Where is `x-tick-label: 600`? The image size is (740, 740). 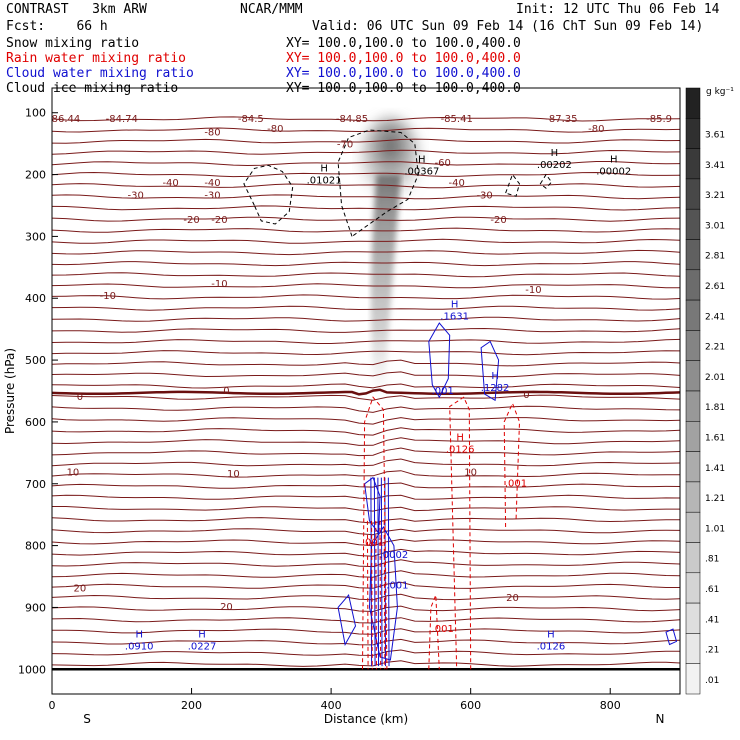 x-tick-label: 600 is located at coordinates (470, 705).